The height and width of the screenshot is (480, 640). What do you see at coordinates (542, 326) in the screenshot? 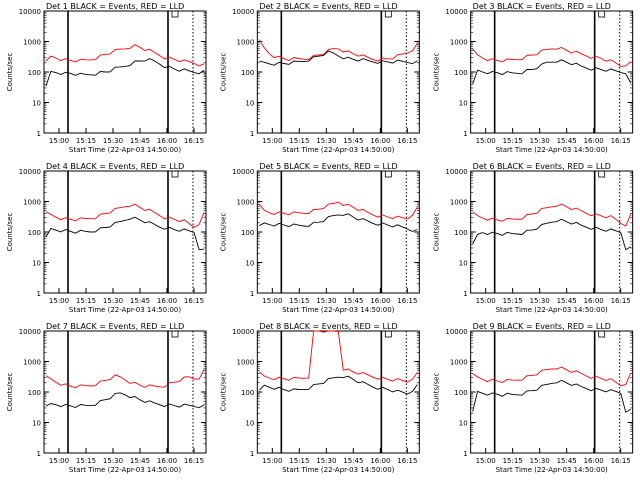
I see `panel-title: Det 9 BLACK = Events, RED = LLD` at bounding box center [542, 326].